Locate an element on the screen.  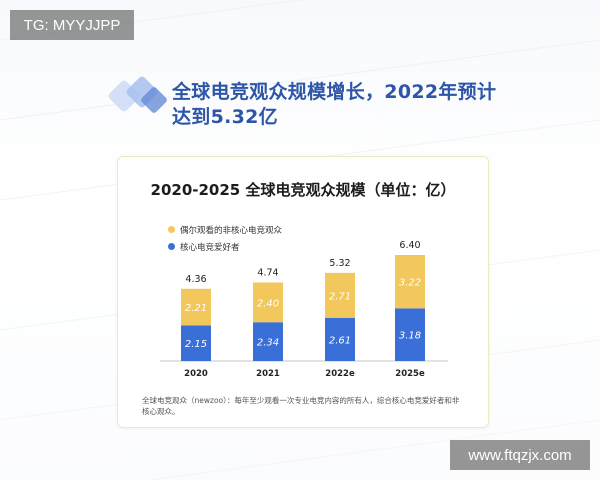
chart-title: 2020-2025 全球电竞观众规模（单位：亿） is located at coordinates (303, 190).